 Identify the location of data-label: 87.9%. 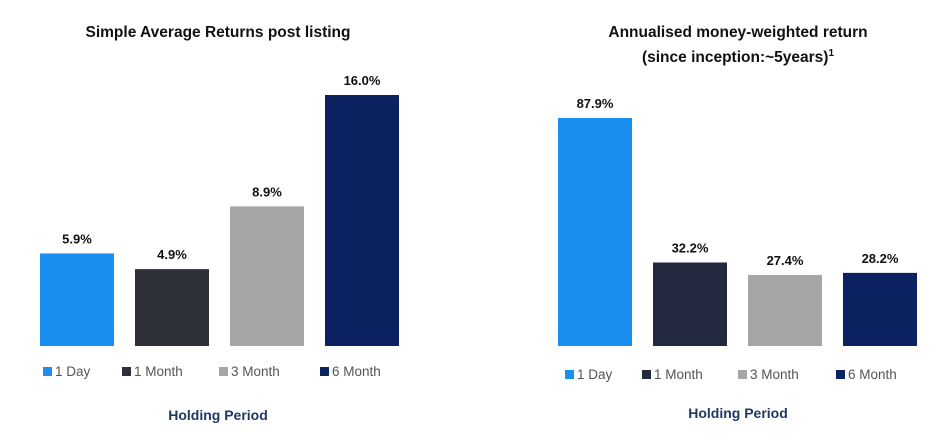
(595, 103).